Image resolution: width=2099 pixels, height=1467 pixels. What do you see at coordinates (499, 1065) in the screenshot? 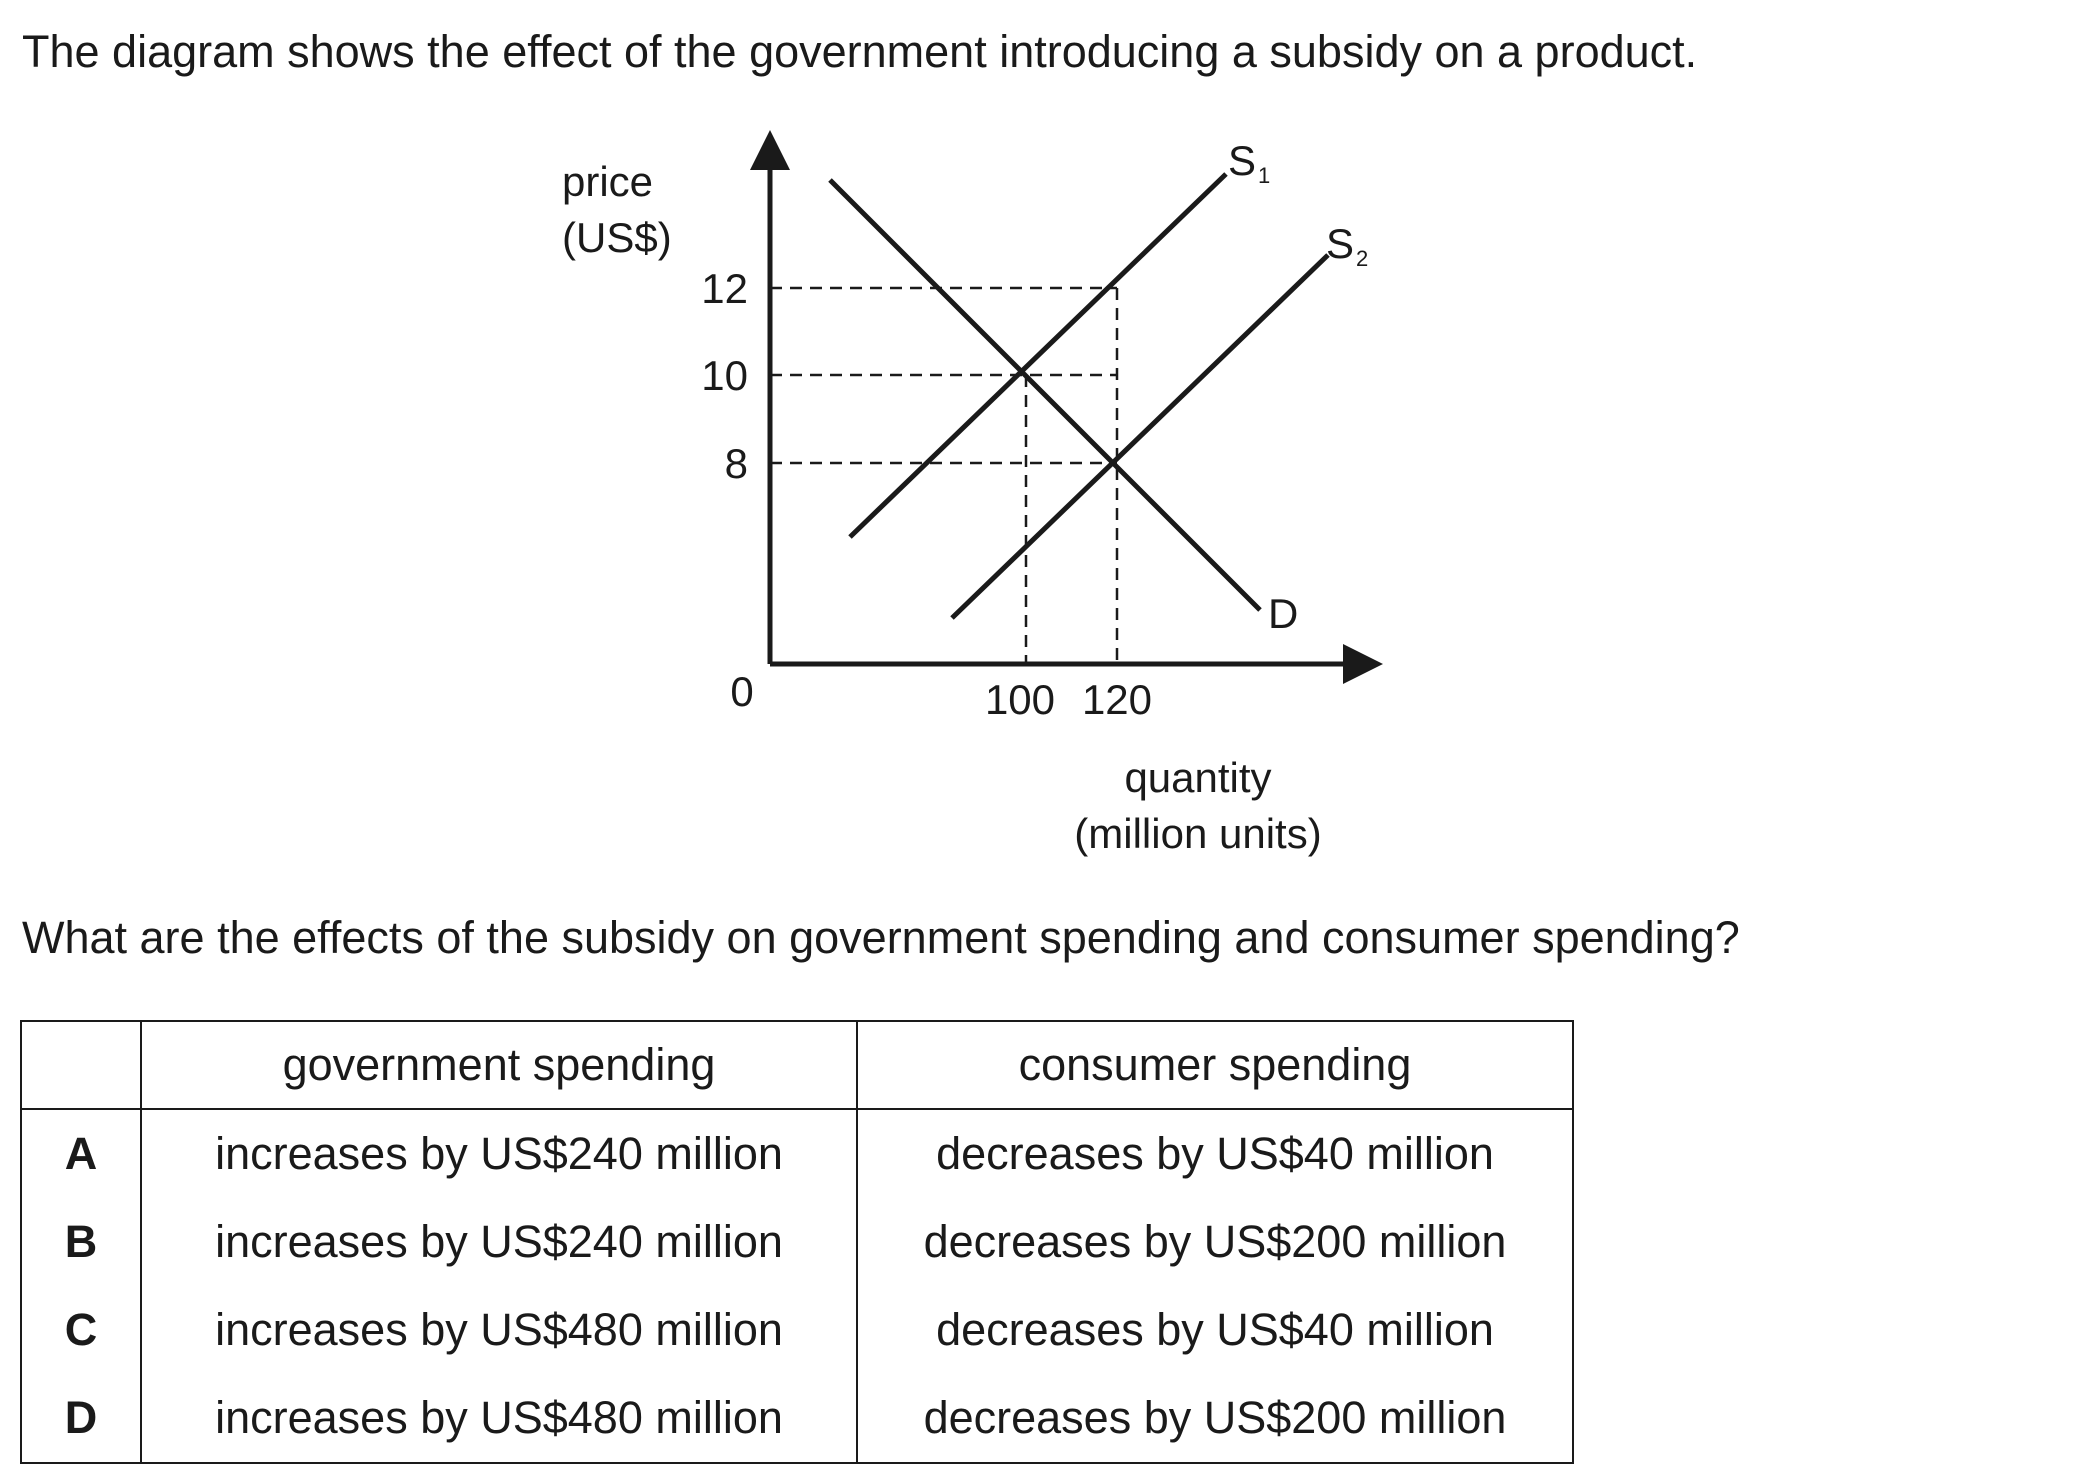
I see `header-government-spending: government spending` at bounding box center [499, 1065].